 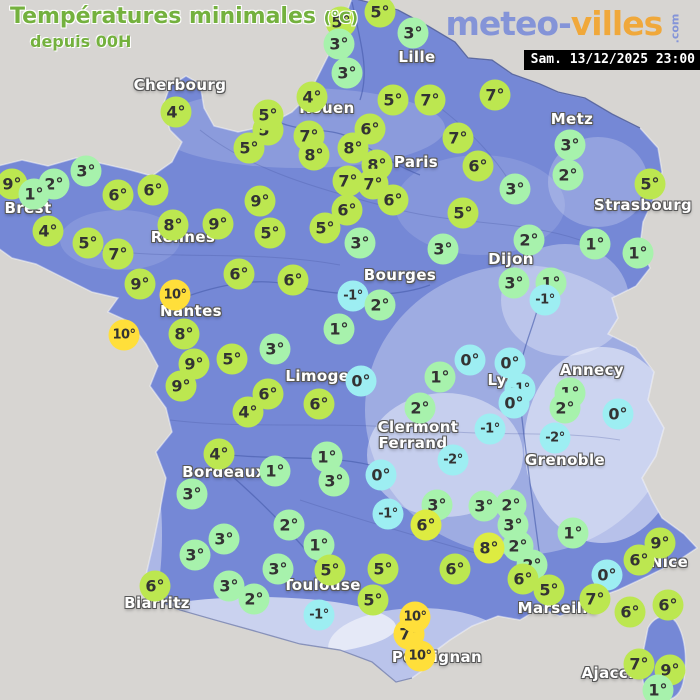 I want to click on city-label-biarritz: Biarritz, so click(x=157, y=603).